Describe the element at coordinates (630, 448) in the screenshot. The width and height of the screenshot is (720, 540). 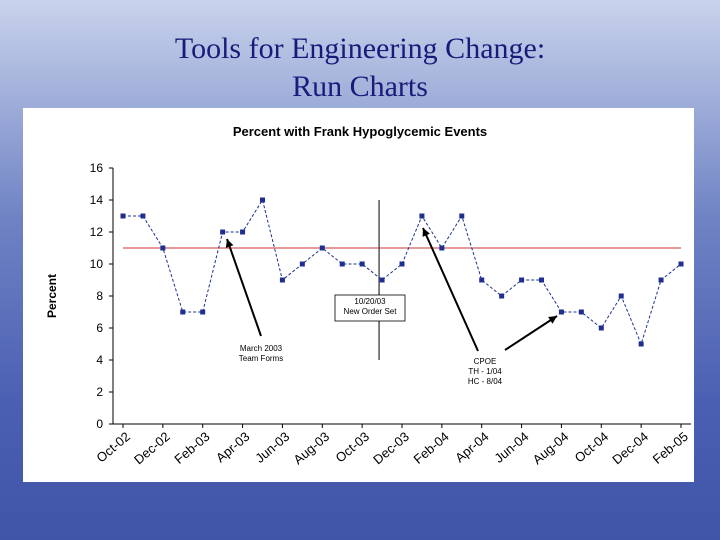
I see `x-tick-label: Dec-04` at that location.